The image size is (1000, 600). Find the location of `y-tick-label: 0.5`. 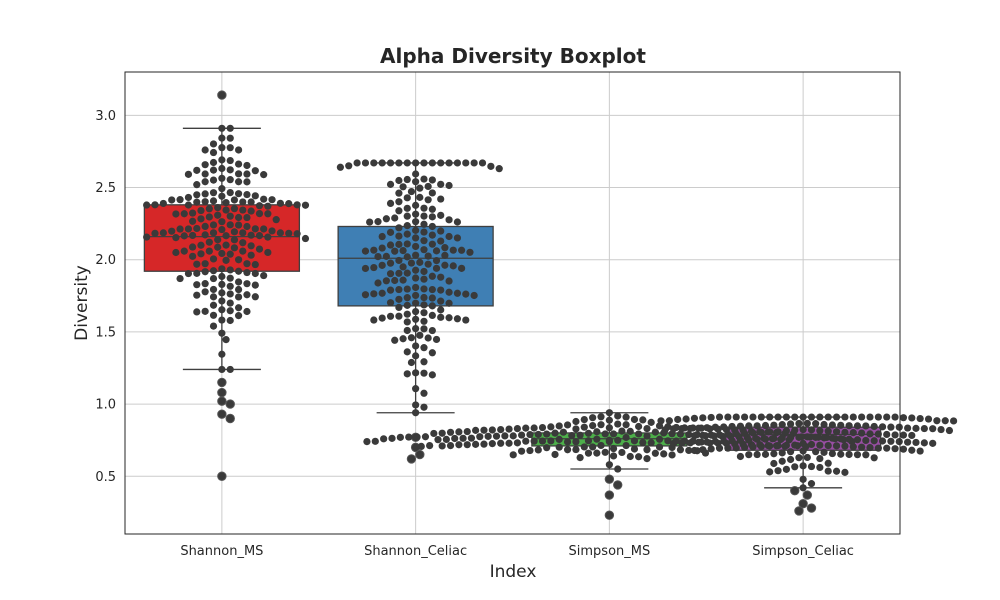

y-tick-label: 0.5 is located at coordinates (105, 477).